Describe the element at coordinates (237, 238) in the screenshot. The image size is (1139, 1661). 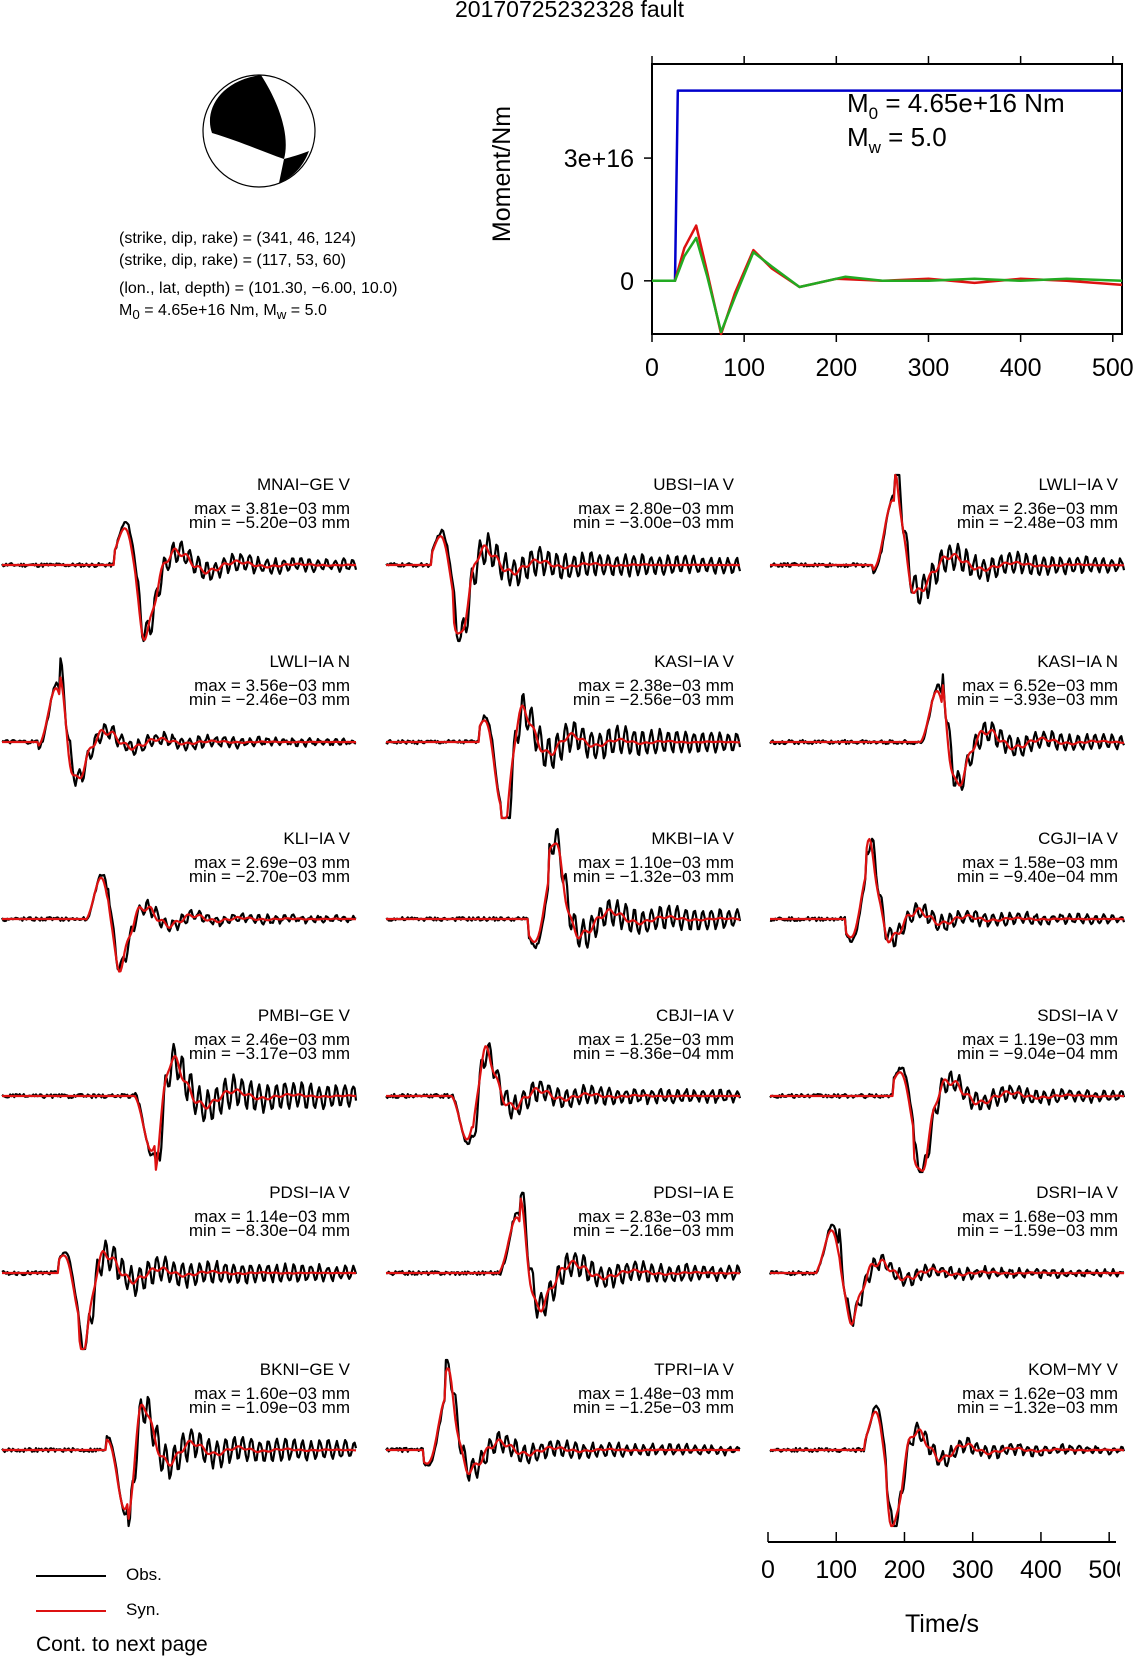
I see `nodal-plane-1: (strike, dip, rake) = (341, 46, 124)` at that location.